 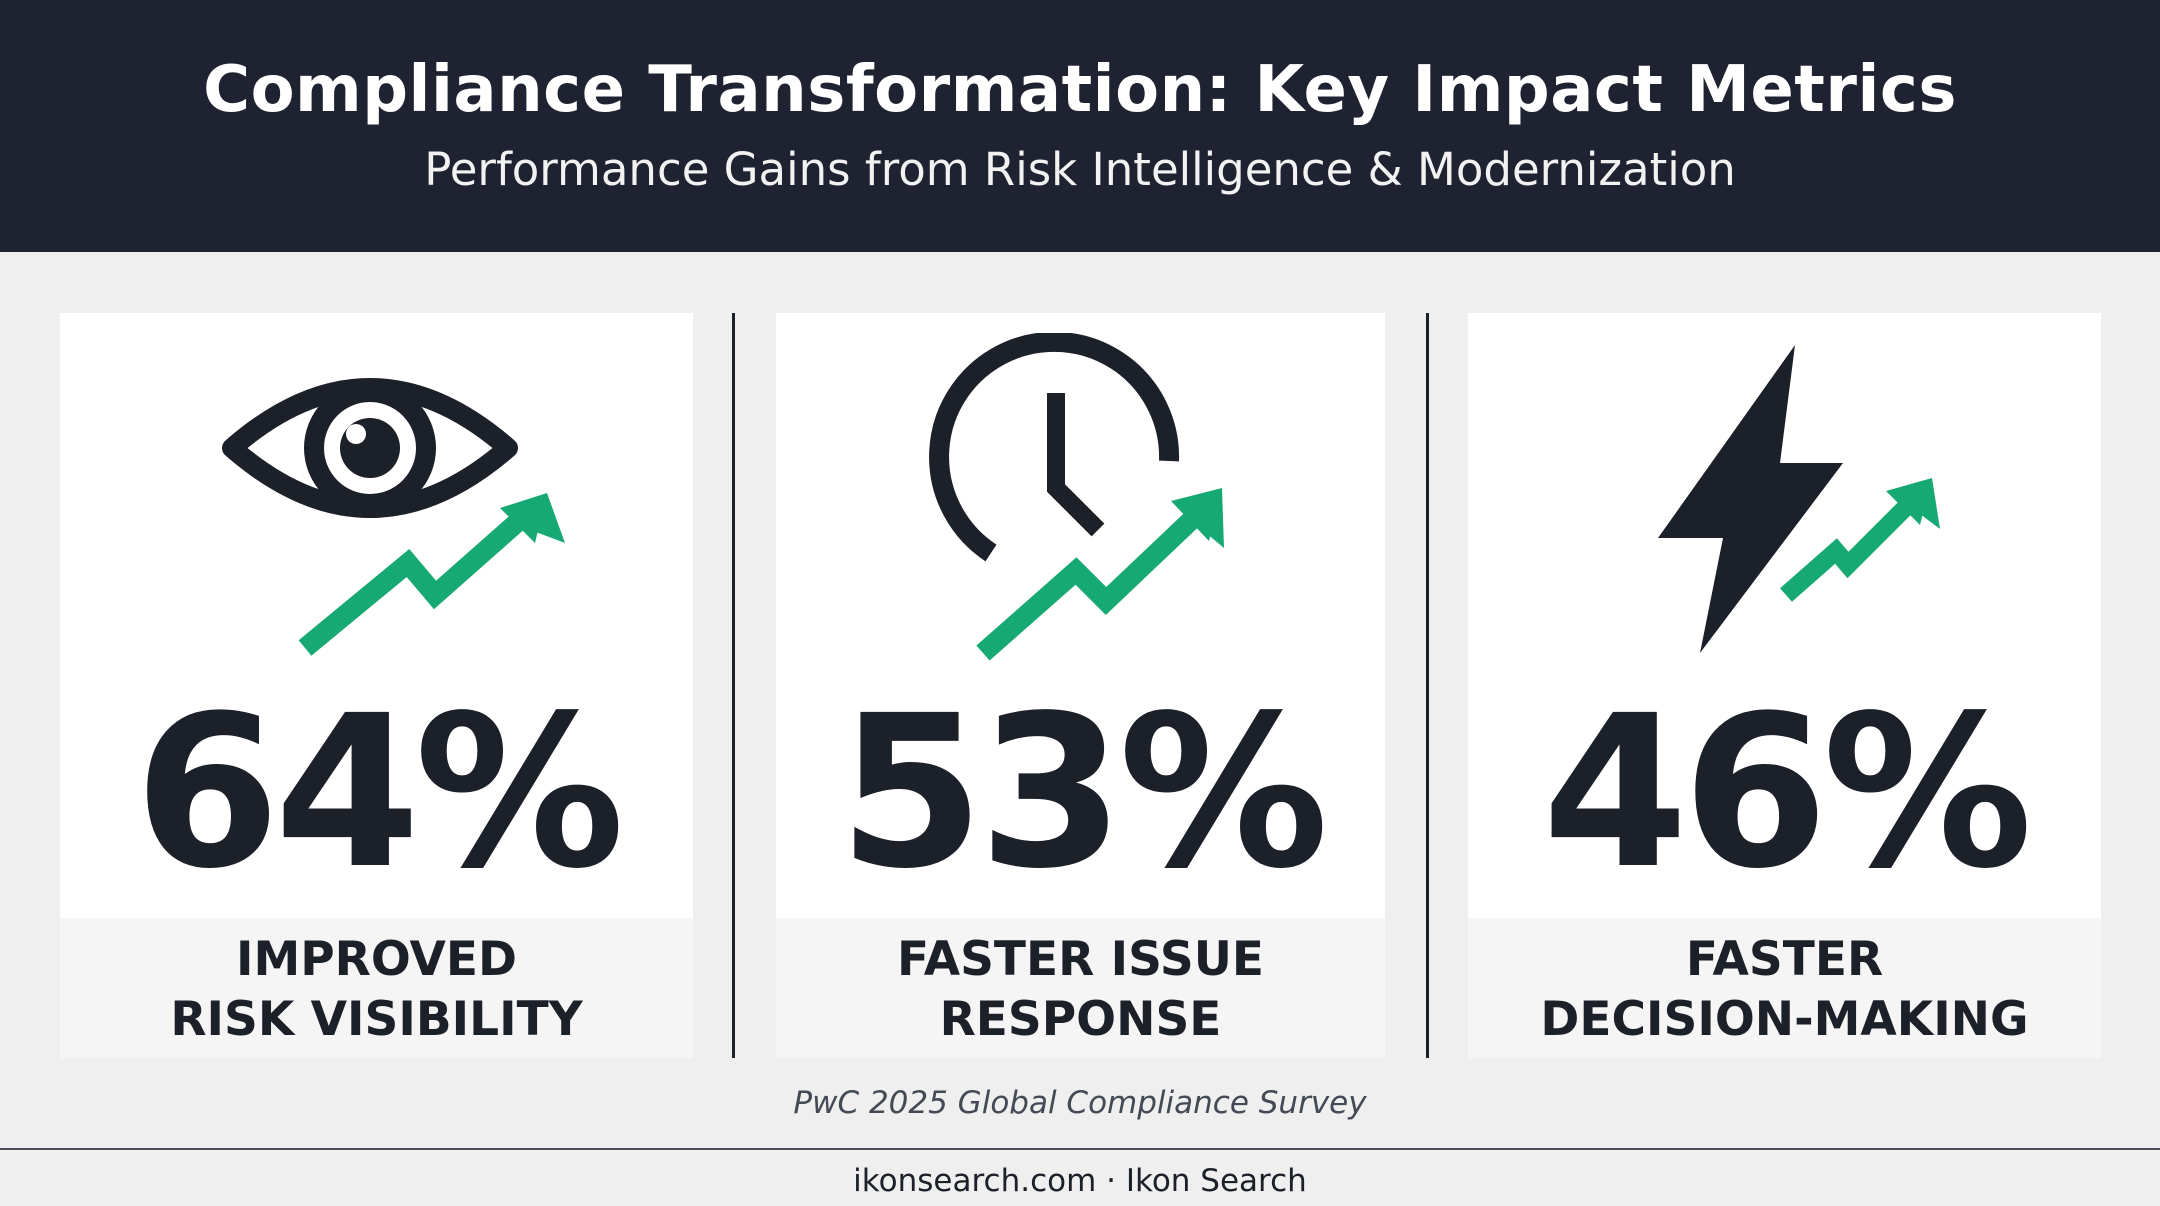 I want to click on footer-divider, so click(x=1080, y=1149).